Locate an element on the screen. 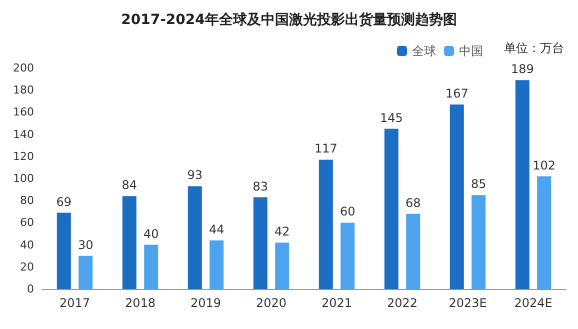 The image size is (578, 329). data-label: 44 is located at coordinates (216, 229).